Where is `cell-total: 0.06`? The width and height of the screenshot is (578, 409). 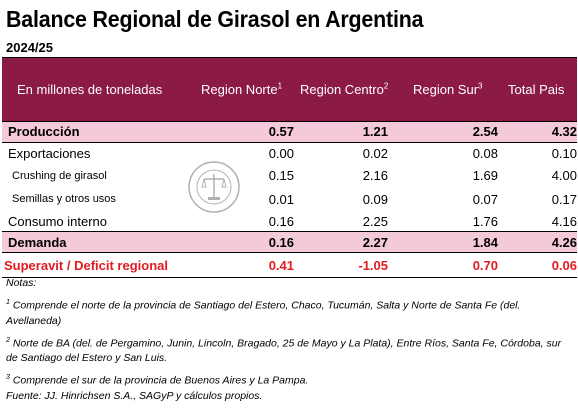
cell-total: 0.06 is located at coordinates (564, 265).